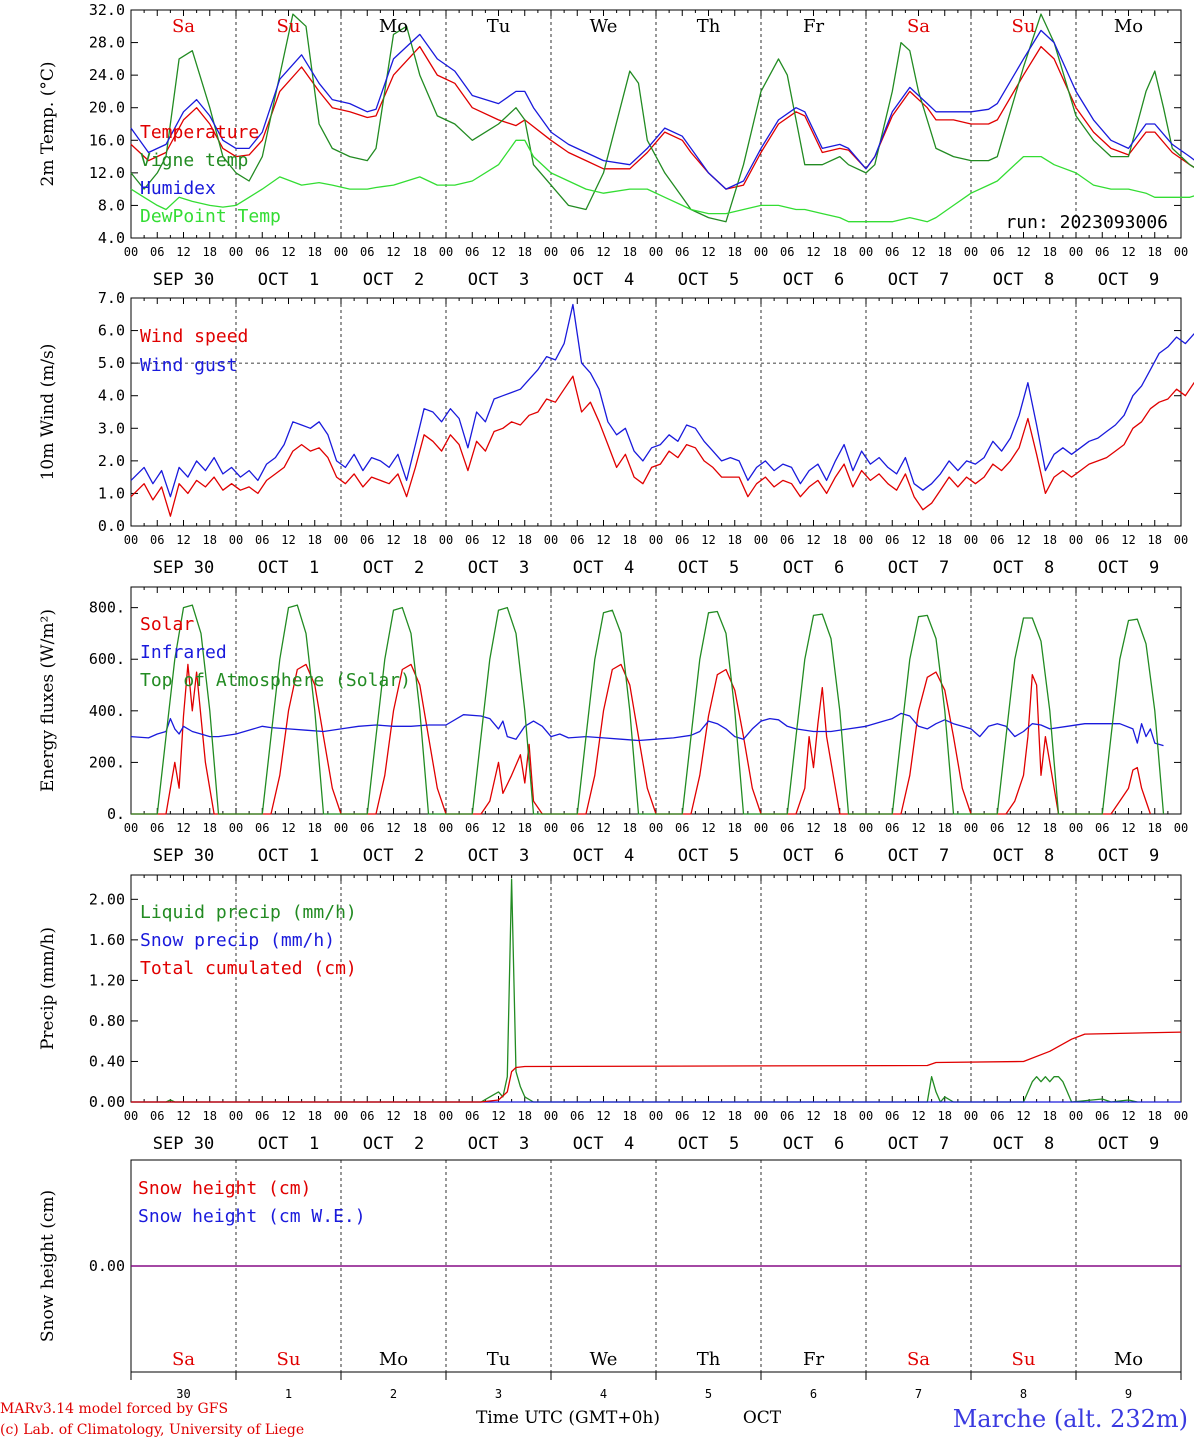 This screenshot has height=1440, width=1194. Describe the element at coordinates (194, 160) in the screenshot. I see `legend-entry: Vigne temp` at that location.